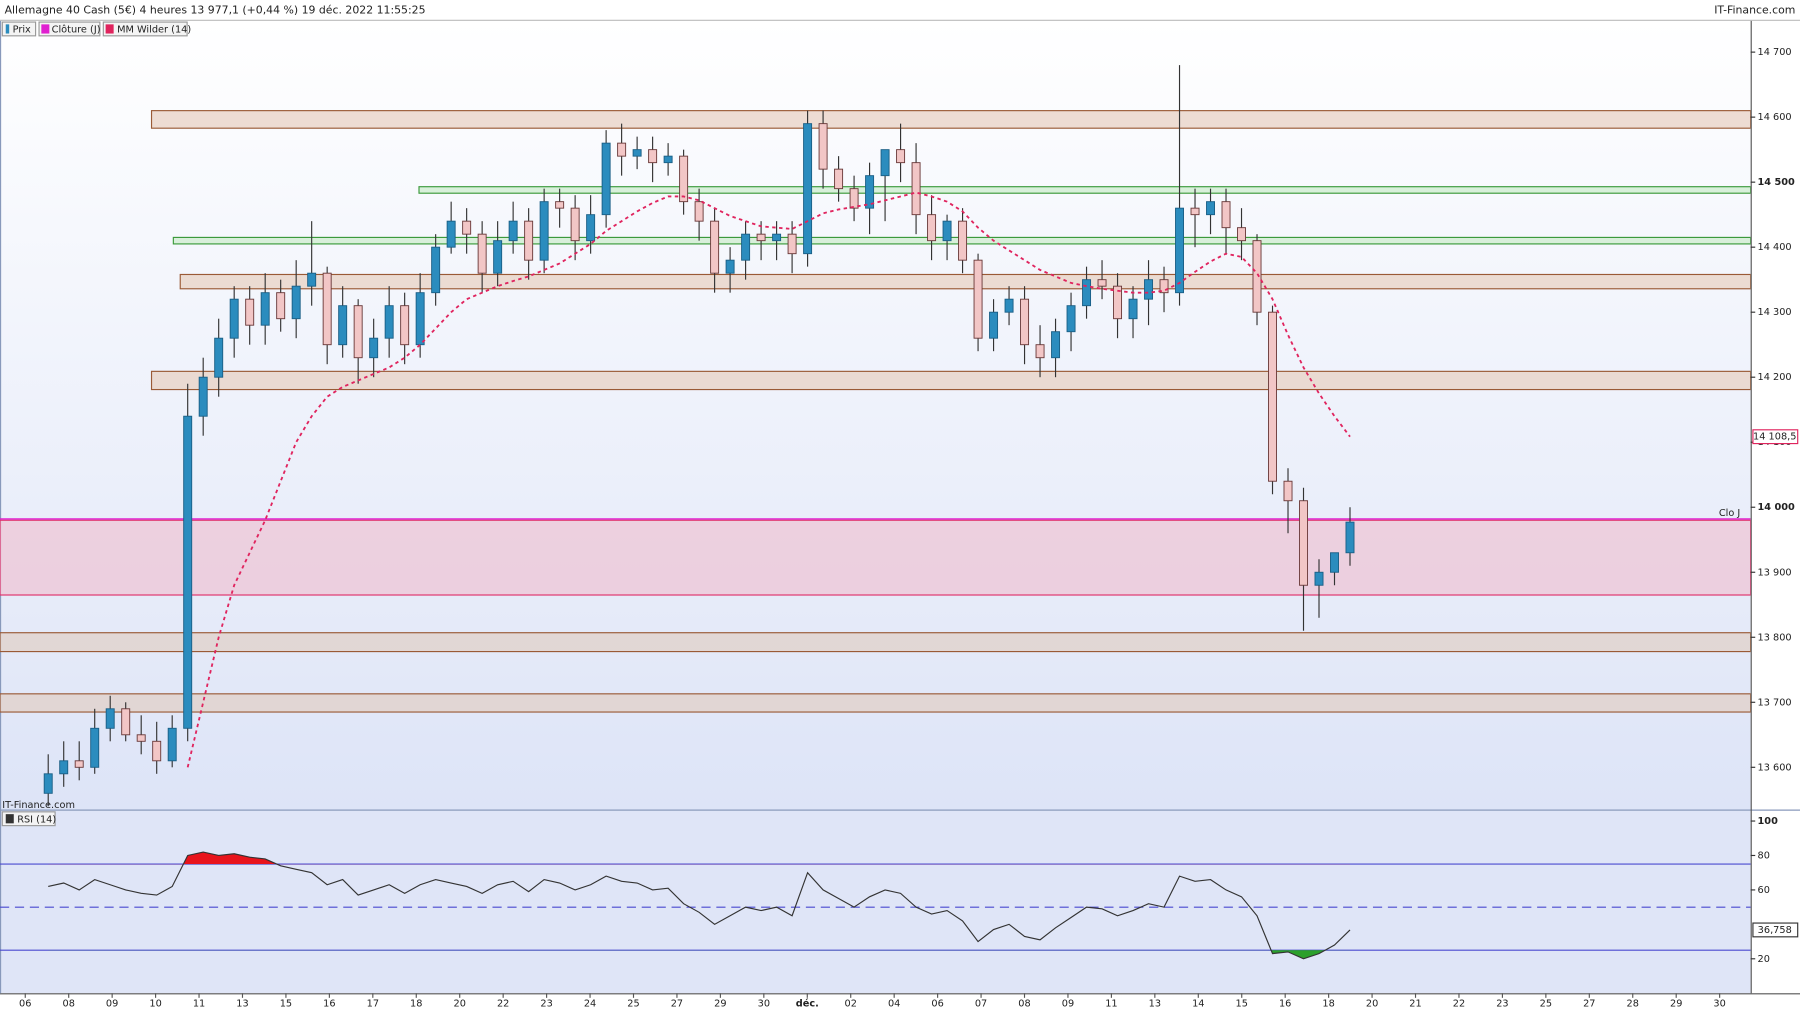 The width and height of the screenshot is (1800, 1013). I want to click on x-tick-label: 10, so click(155, 1004).